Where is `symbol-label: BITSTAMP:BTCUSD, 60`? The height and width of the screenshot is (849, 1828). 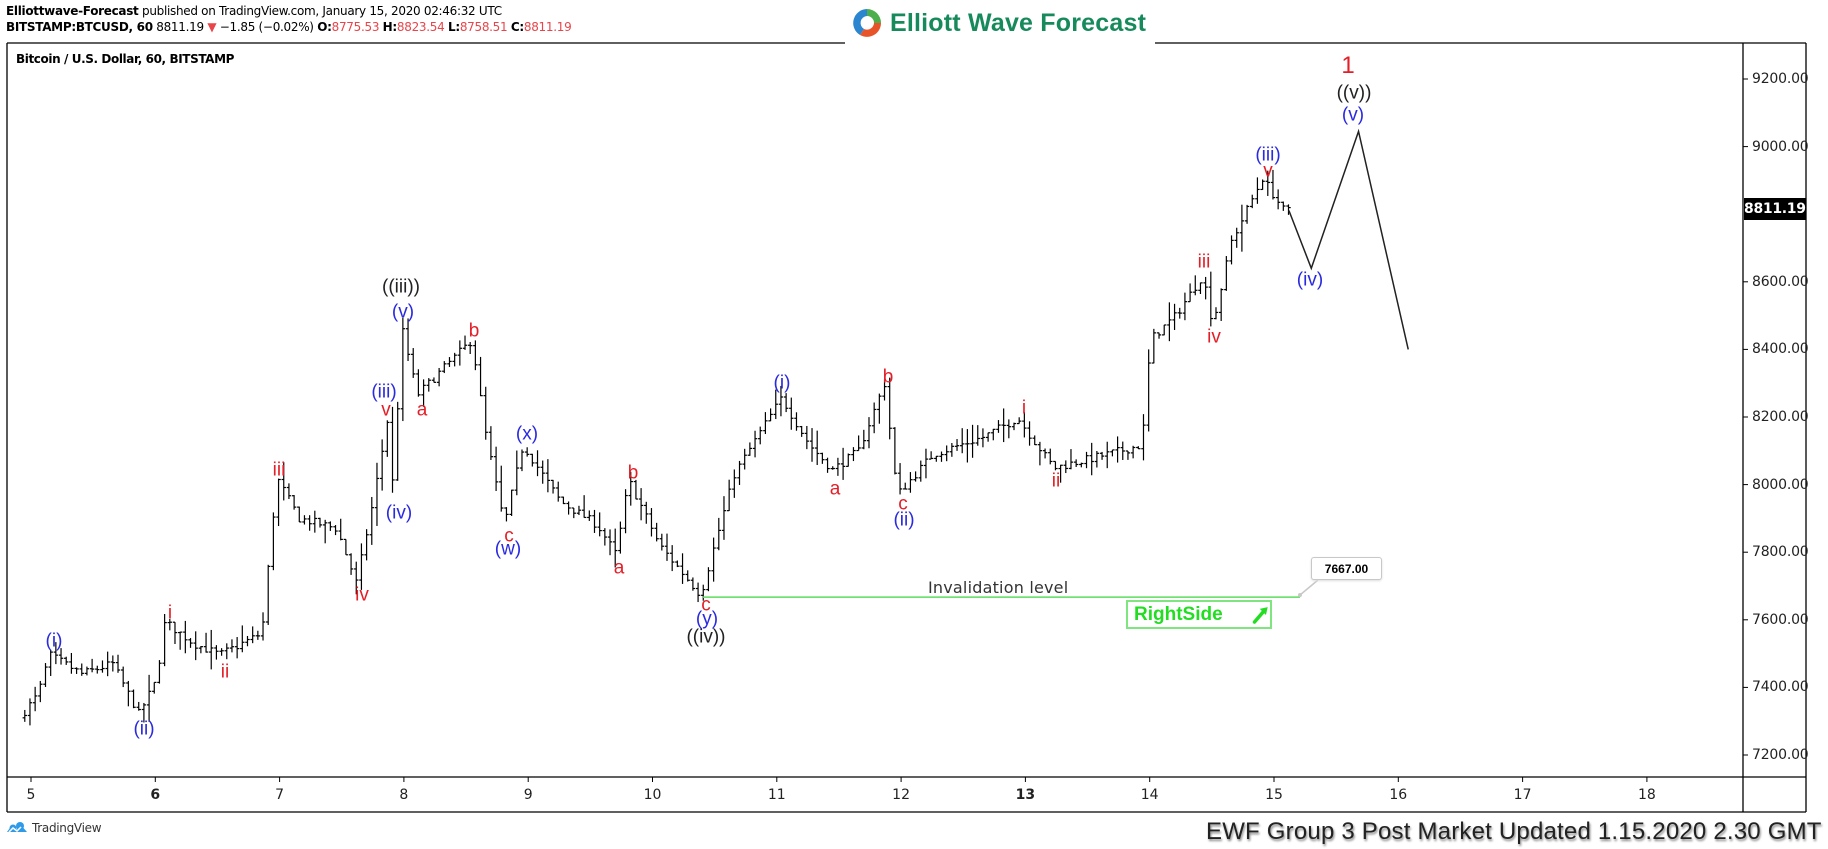
symbol-label: BITSTAMP:BTCUSD, 60 is located at coordinates (79, 27).